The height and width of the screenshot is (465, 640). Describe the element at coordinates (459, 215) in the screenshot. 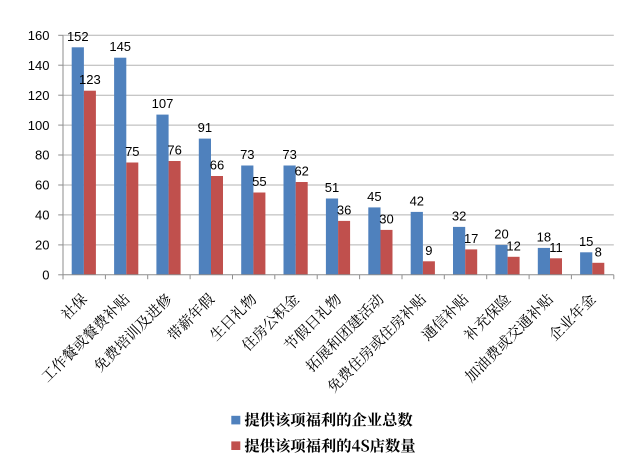

I see `svg-text: 32` at that location.